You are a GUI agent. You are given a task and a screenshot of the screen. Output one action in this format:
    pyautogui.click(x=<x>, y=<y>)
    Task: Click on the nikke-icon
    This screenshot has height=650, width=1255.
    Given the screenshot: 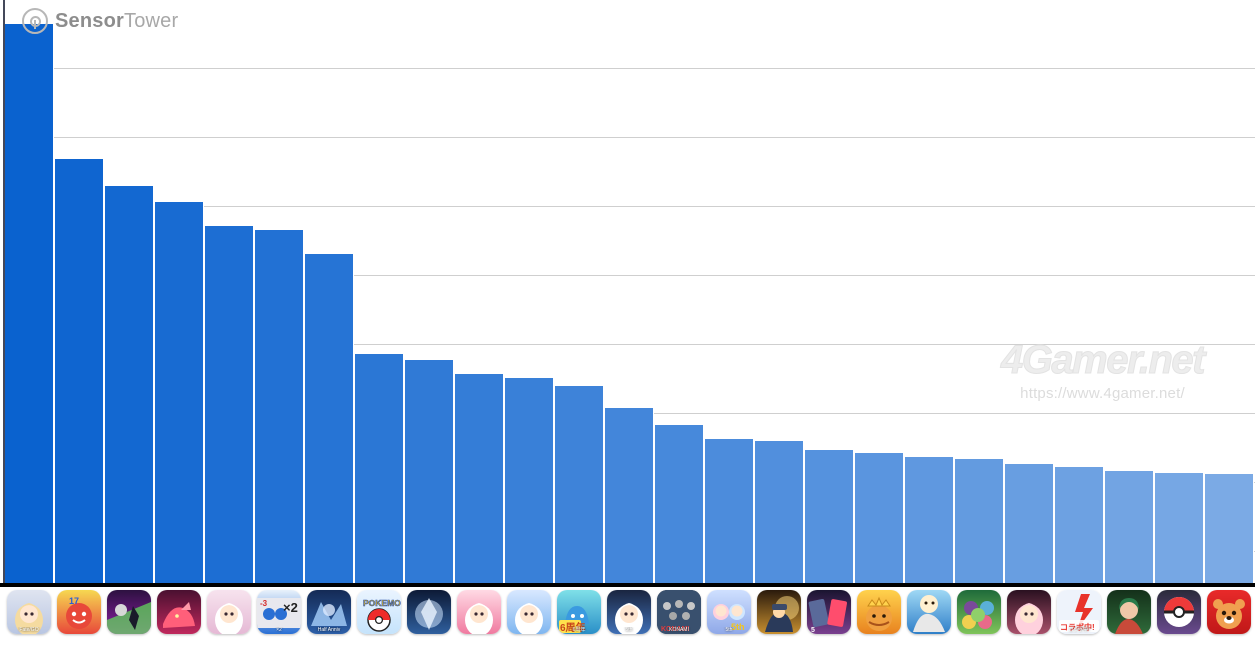 What is the action you would take?
    pyautogui.click(x=1029, y=612)
    